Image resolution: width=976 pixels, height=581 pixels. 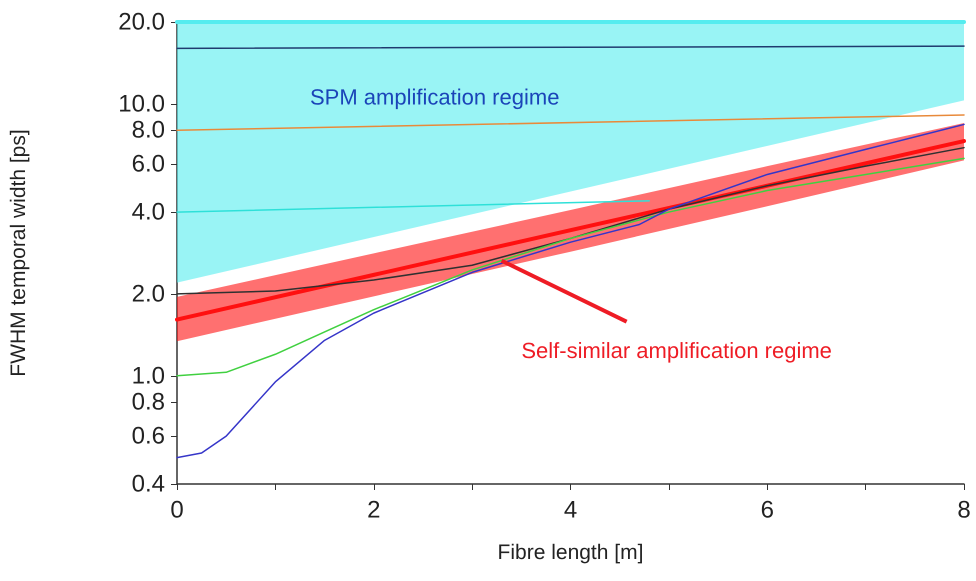 What do you see at coordinates (148, 164) in the screenshot?
I see `y-tick-label: 6.0` at bounding box center [148, 164].